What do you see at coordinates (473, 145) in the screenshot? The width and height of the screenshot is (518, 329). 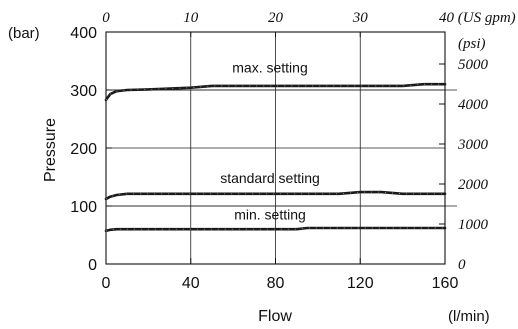 I see `y2-tick-label: 3000` at bounding box center [473, 145].